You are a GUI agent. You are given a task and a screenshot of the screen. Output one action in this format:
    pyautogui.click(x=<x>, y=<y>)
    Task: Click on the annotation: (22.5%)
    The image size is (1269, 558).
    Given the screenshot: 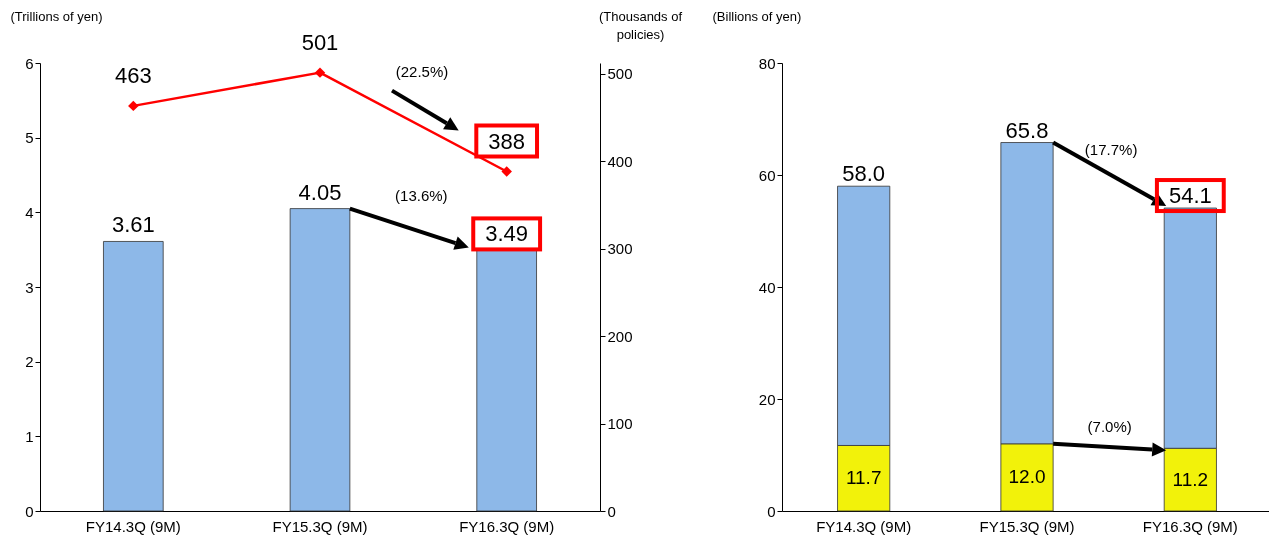 What is the action you would take?
    pyautogui.click(x=422, y=71)
    